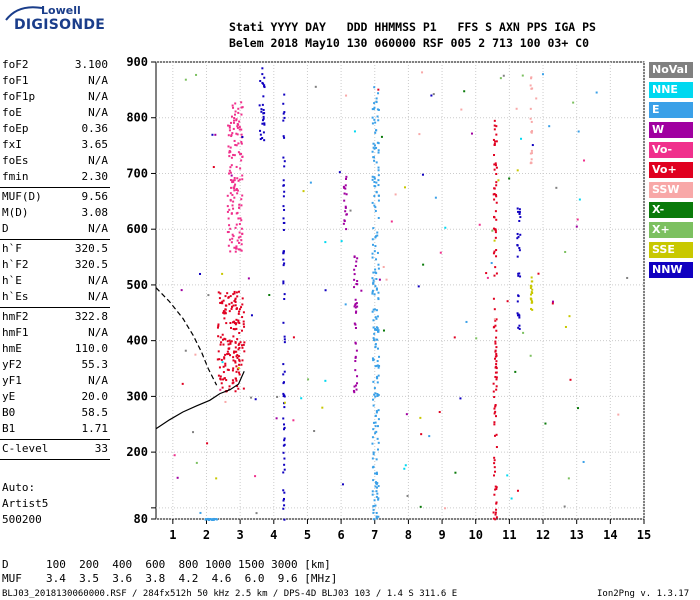 The width and height of the screenshot is (700, 600). What do you see at coordinates (340, 535) in the screenshot?
I see `x-tick-label: 6` at bounding box center [340, 535].